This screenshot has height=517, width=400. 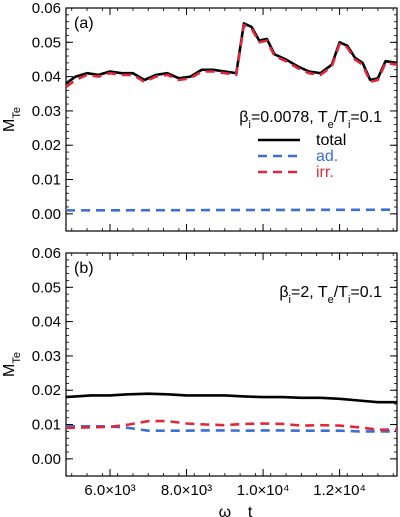 I want to click on legend-label: total, so click(x=331, y=140).